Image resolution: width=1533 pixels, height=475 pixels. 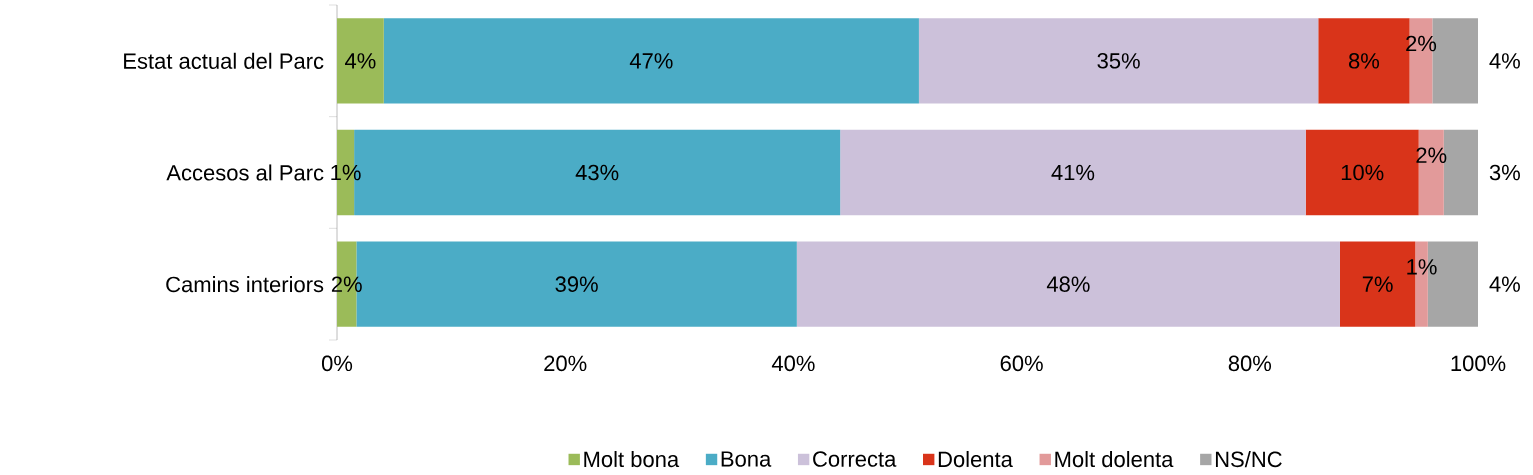 I want to click on data-label: 3%, so click(x=1504, y=172).